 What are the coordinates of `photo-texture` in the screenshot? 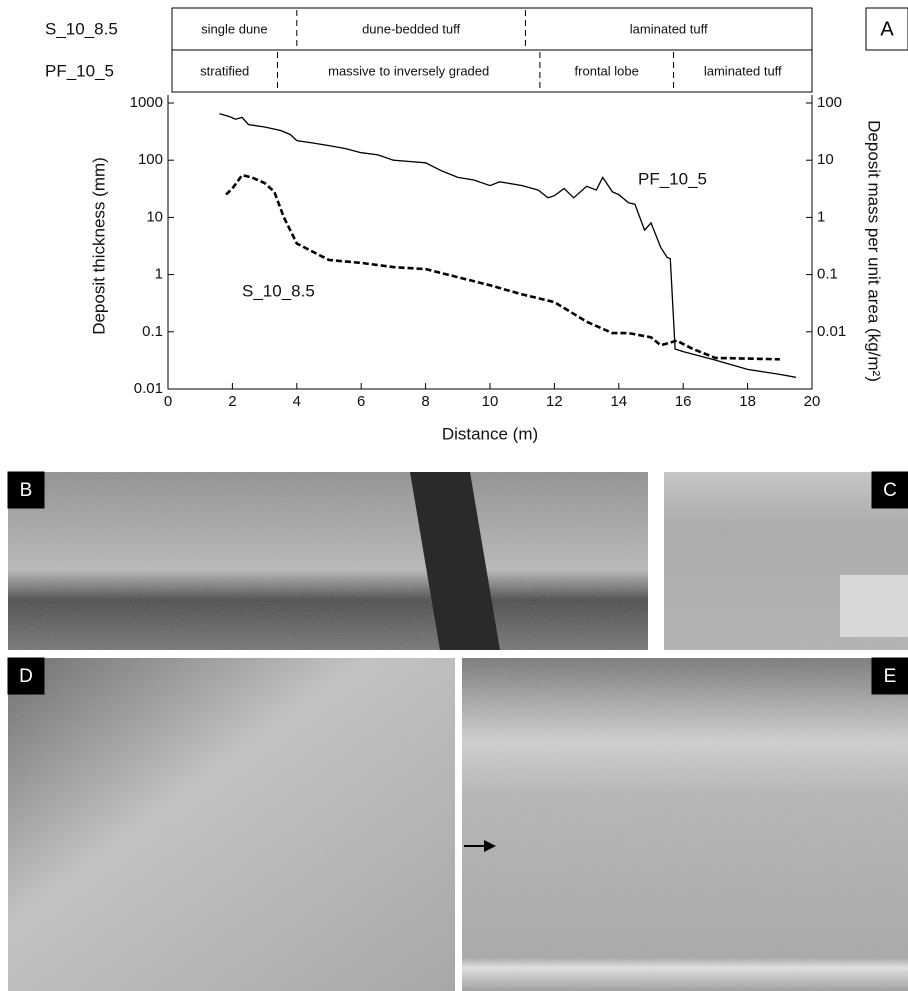 It's located at (328, 561).